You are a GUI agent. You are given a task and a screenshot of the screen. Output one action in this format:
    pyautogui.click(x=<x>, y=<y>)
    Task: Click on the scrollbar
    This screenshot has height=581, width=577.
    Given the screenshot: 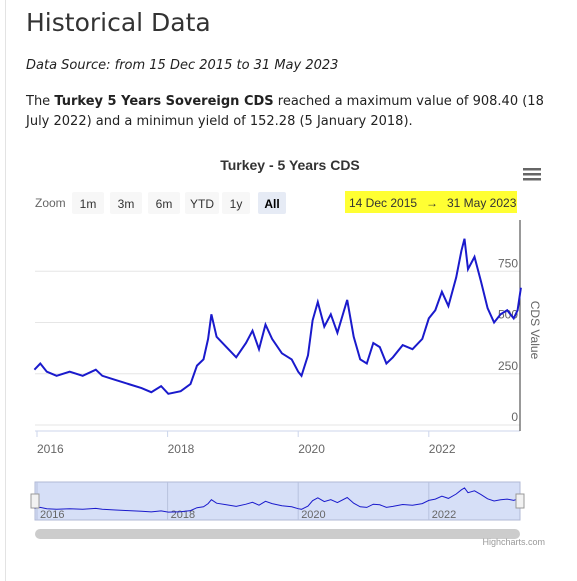 What is the action you would take?
    pyautogui.click(x=277, y=534)
    